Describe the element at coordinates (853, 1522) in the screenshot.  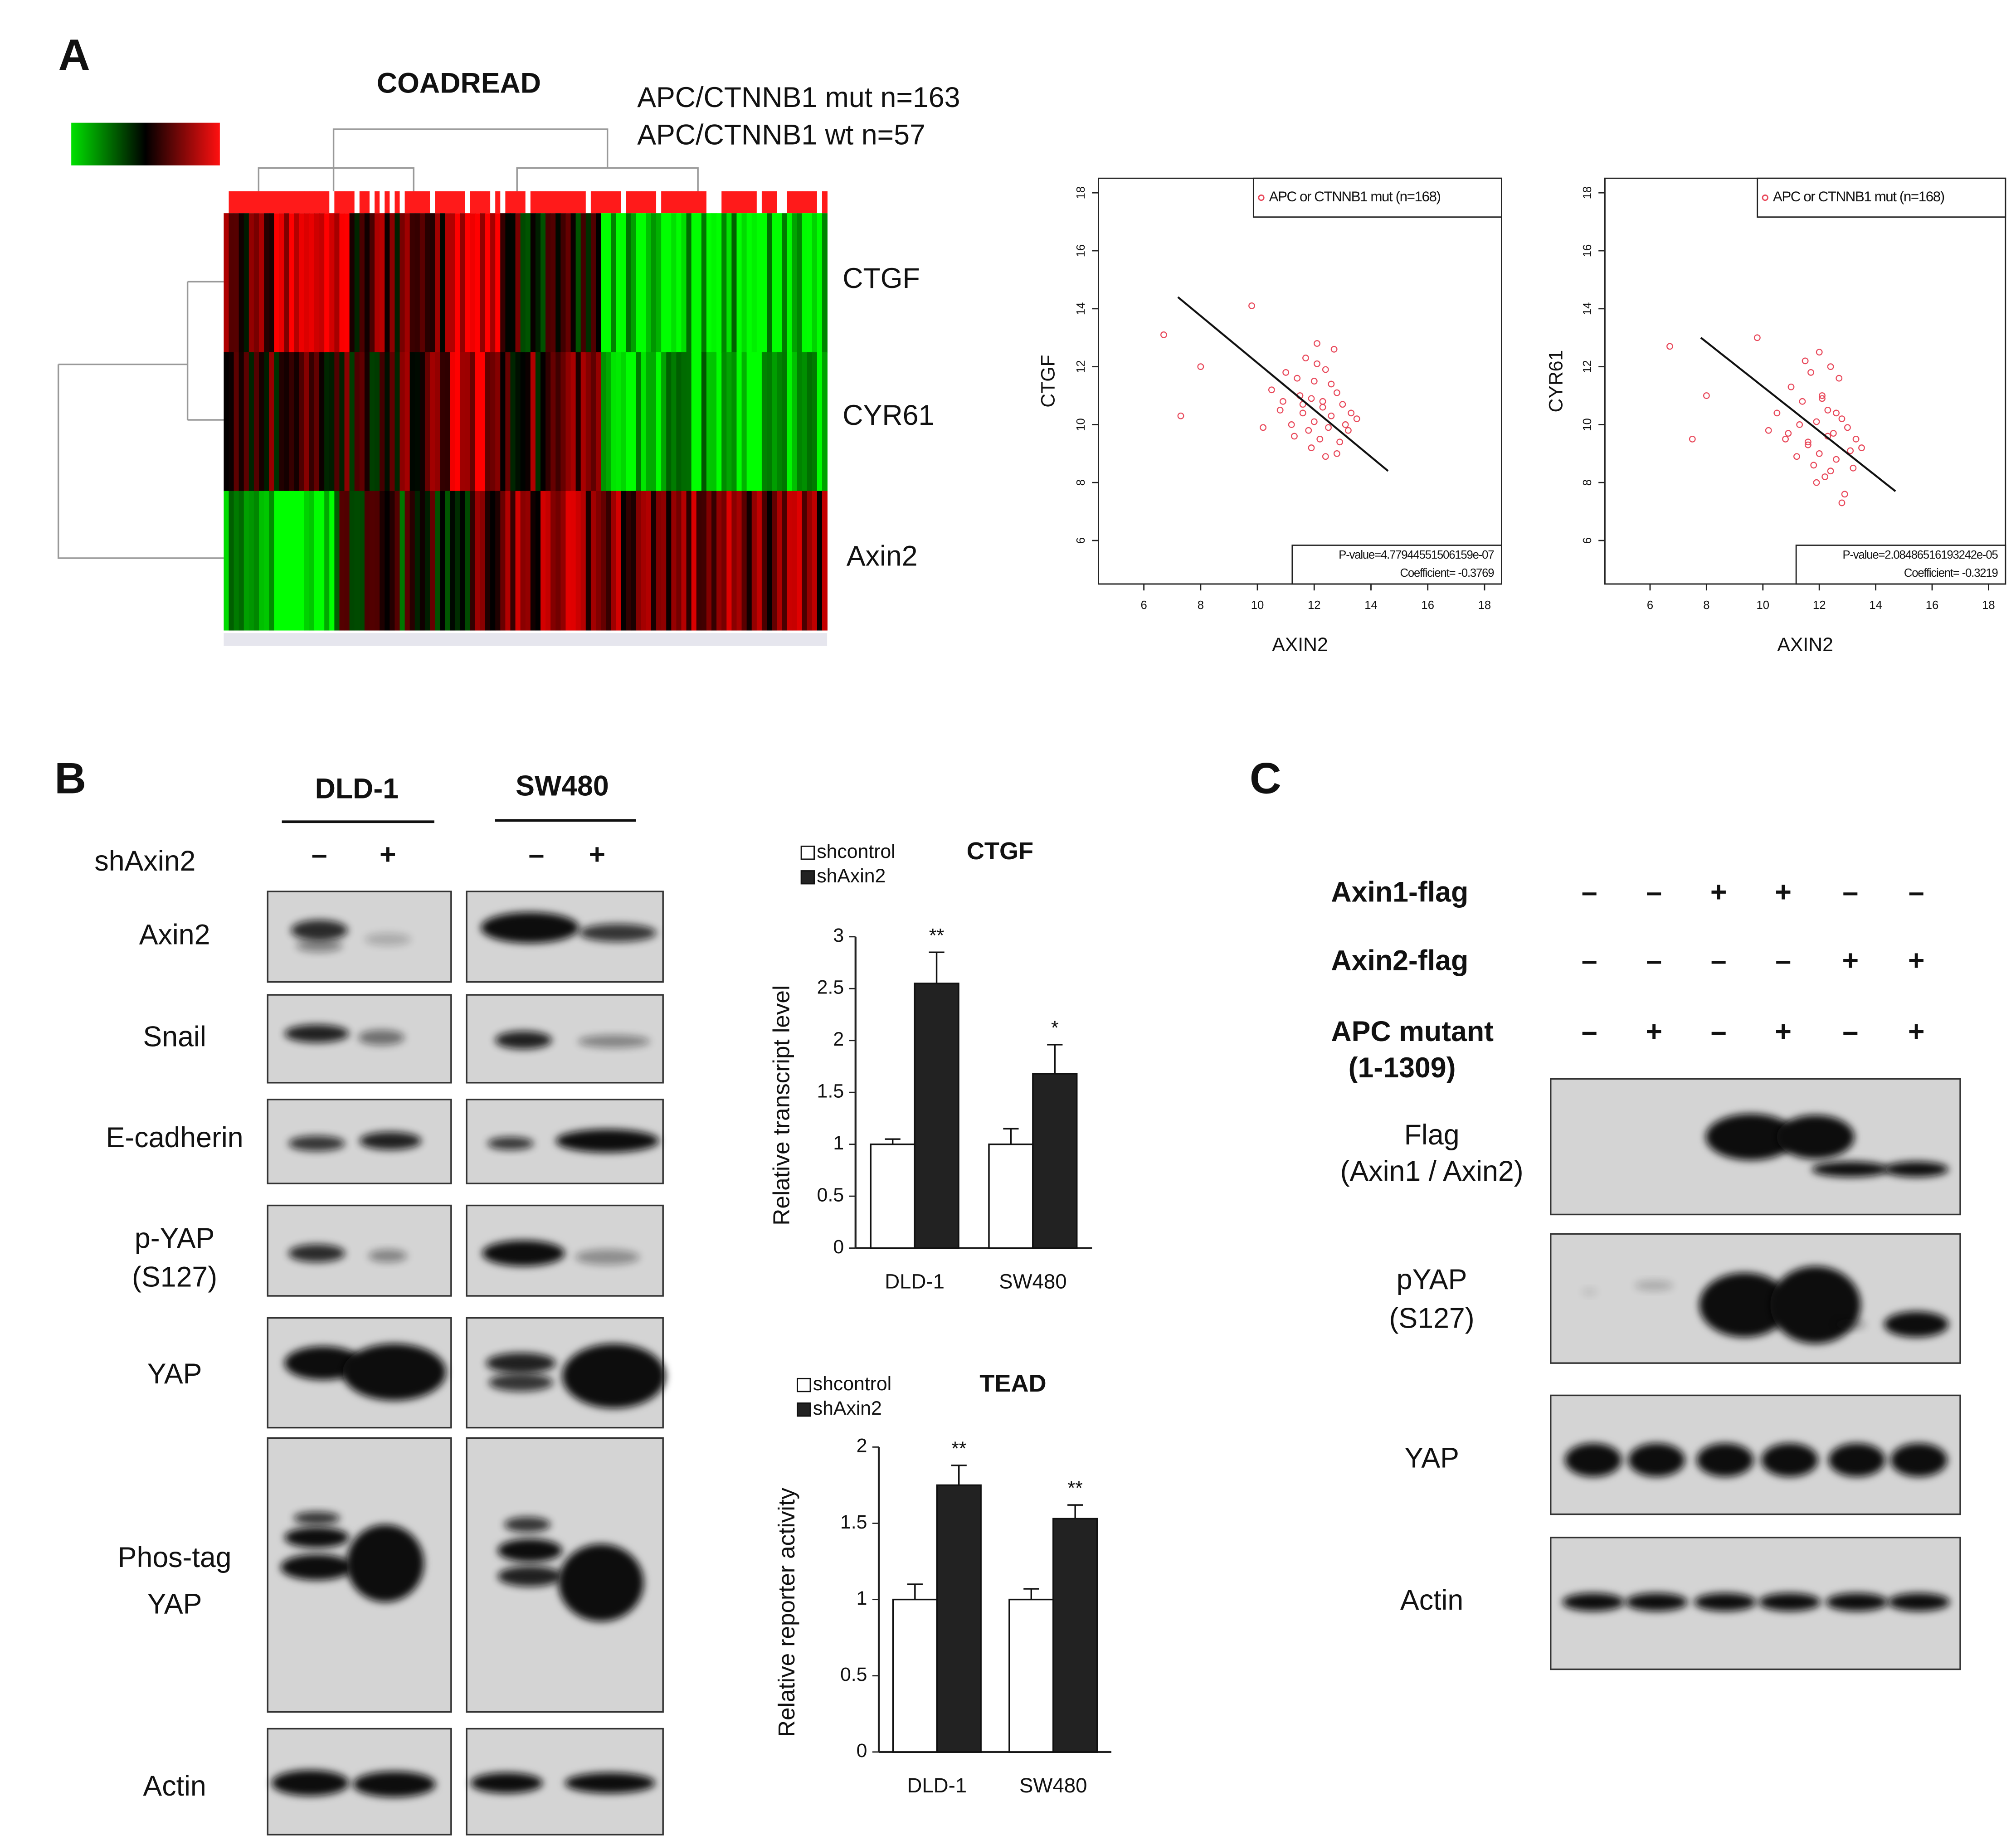
I see `y-tick-label: 1.5` at that location.